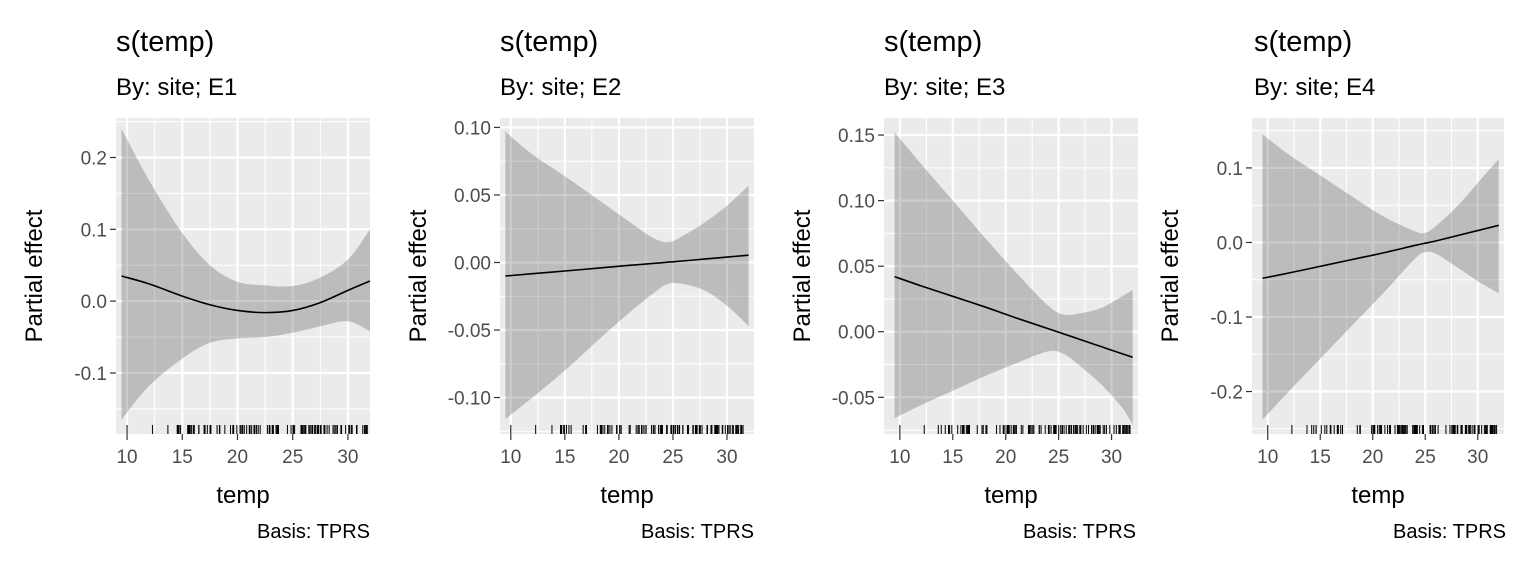 This screenshot has height=576, width=1536. I want to click on panel-subtitle: By: site; E1, so click(177, 87).